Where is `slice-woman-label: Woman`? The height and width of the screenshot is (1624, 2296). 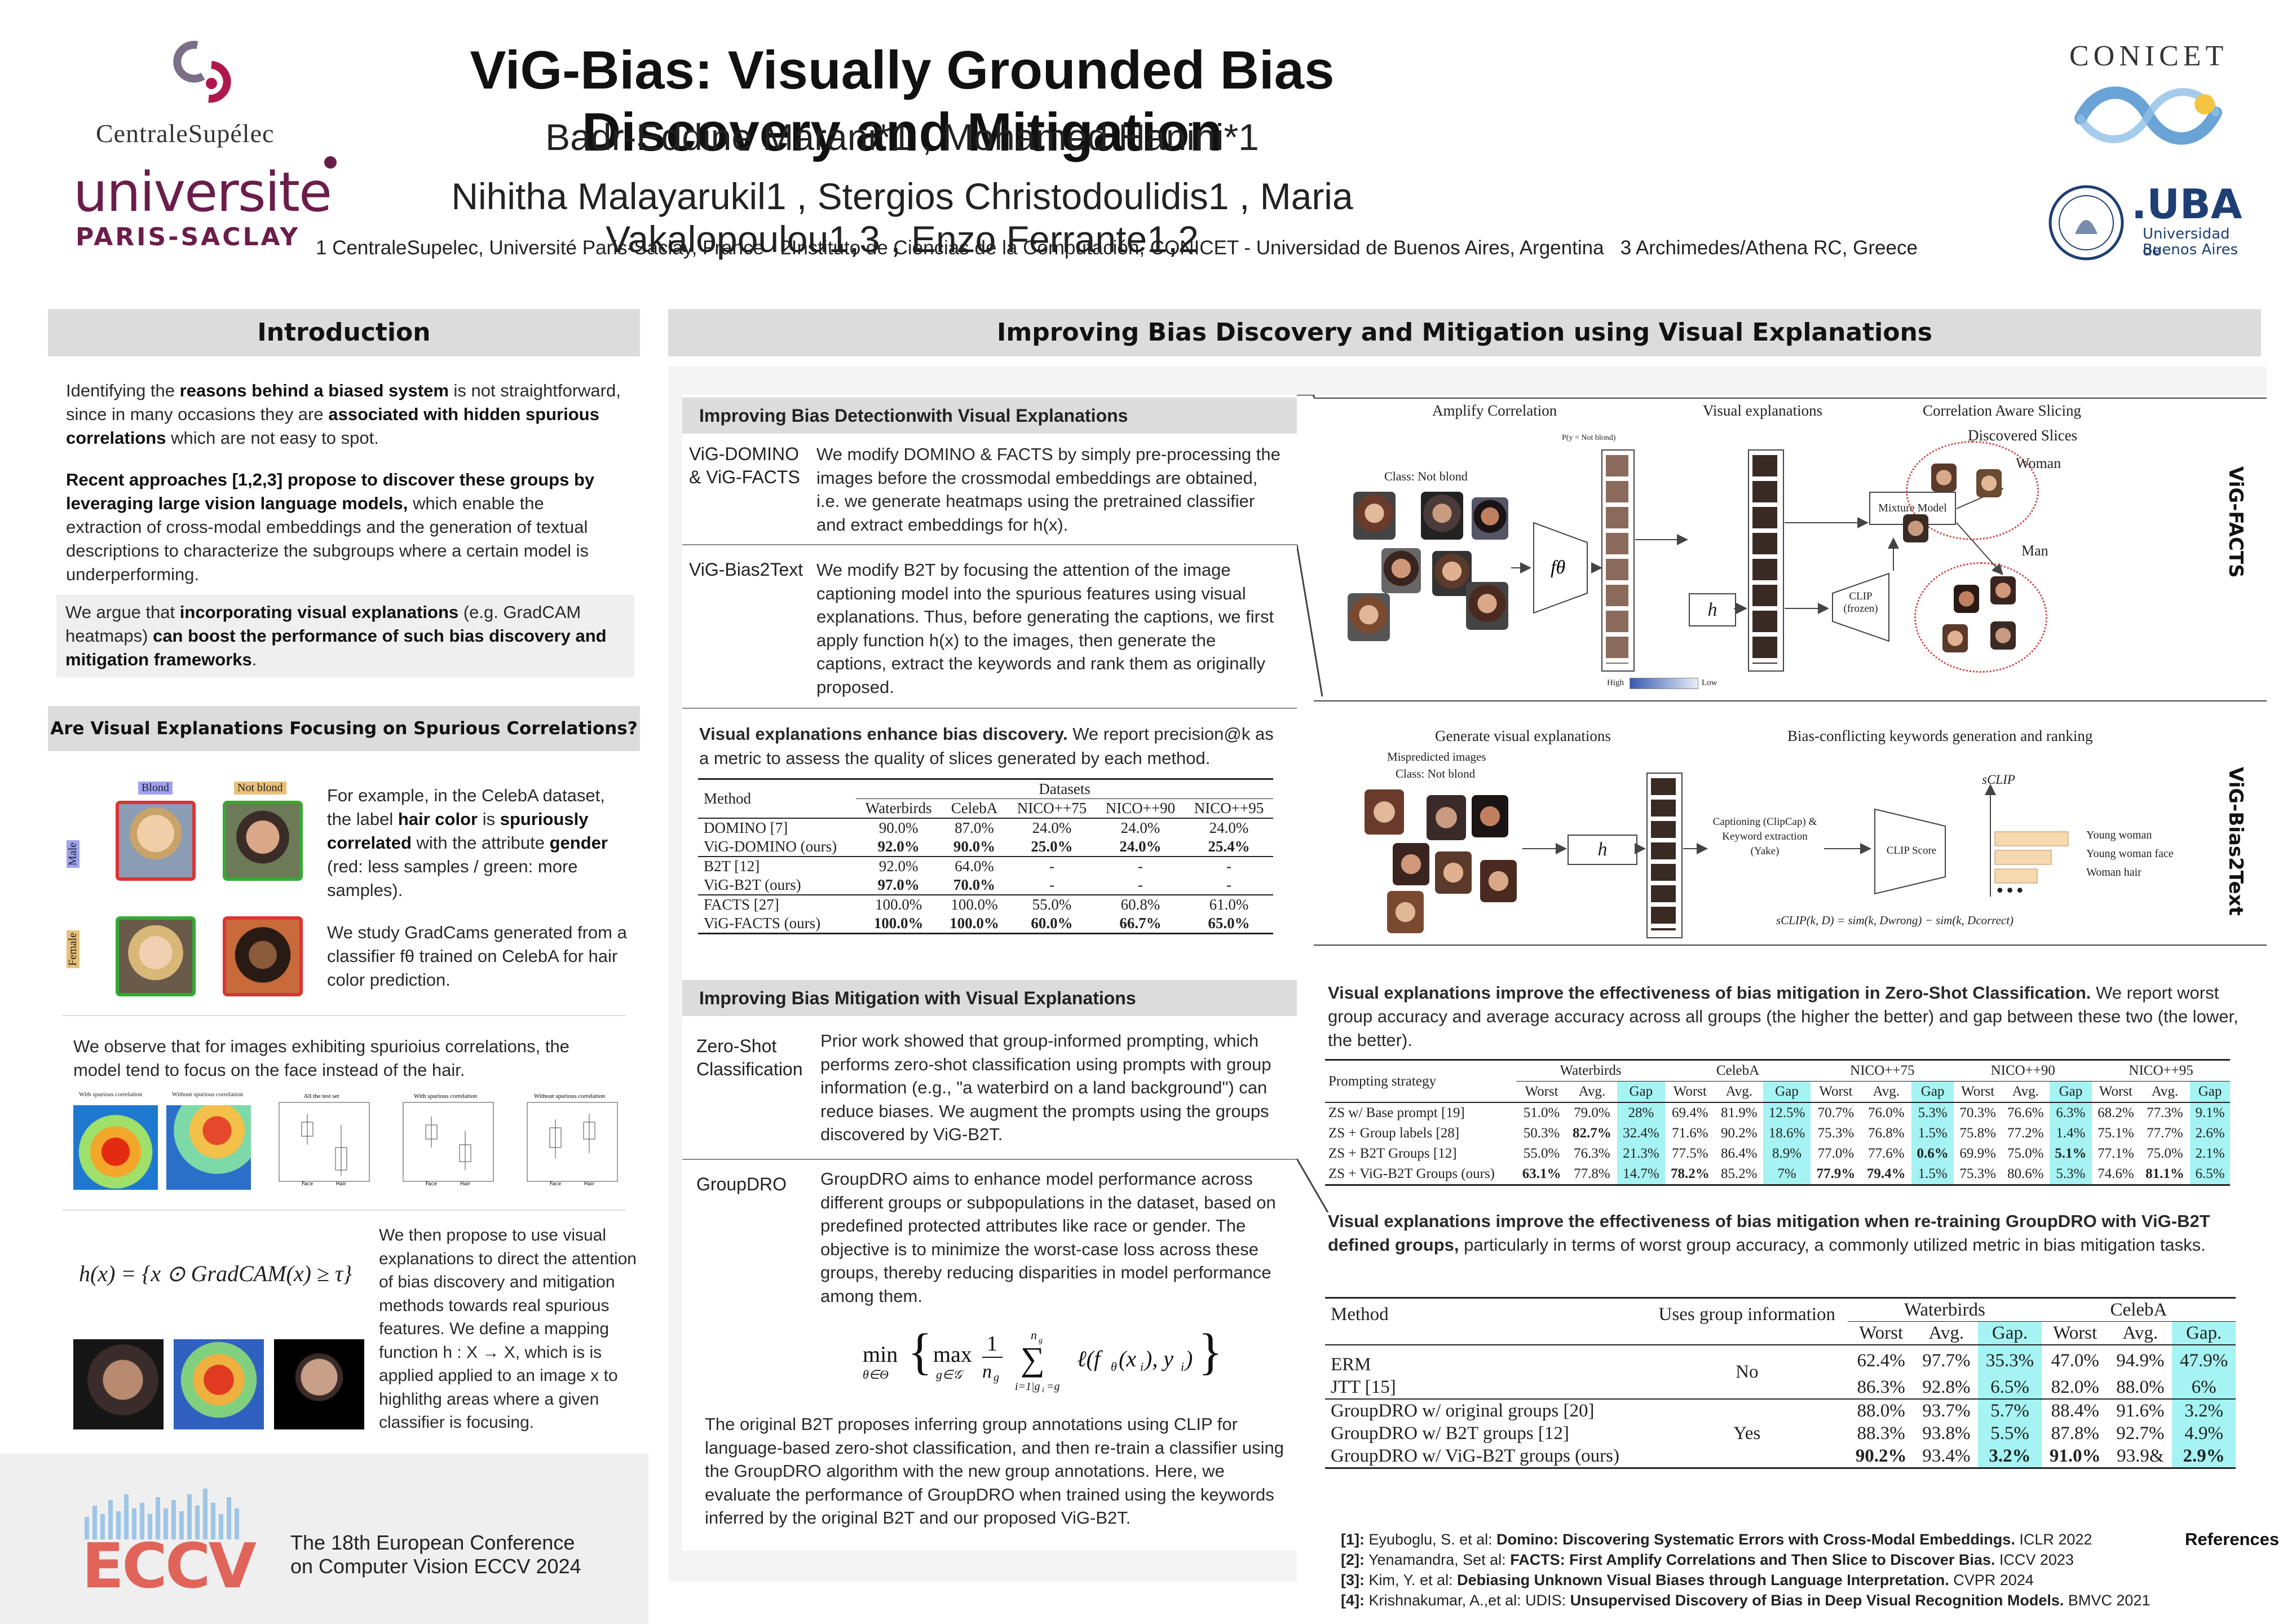 slice-woman-label: Woman is located at coordinates (2039, 463).